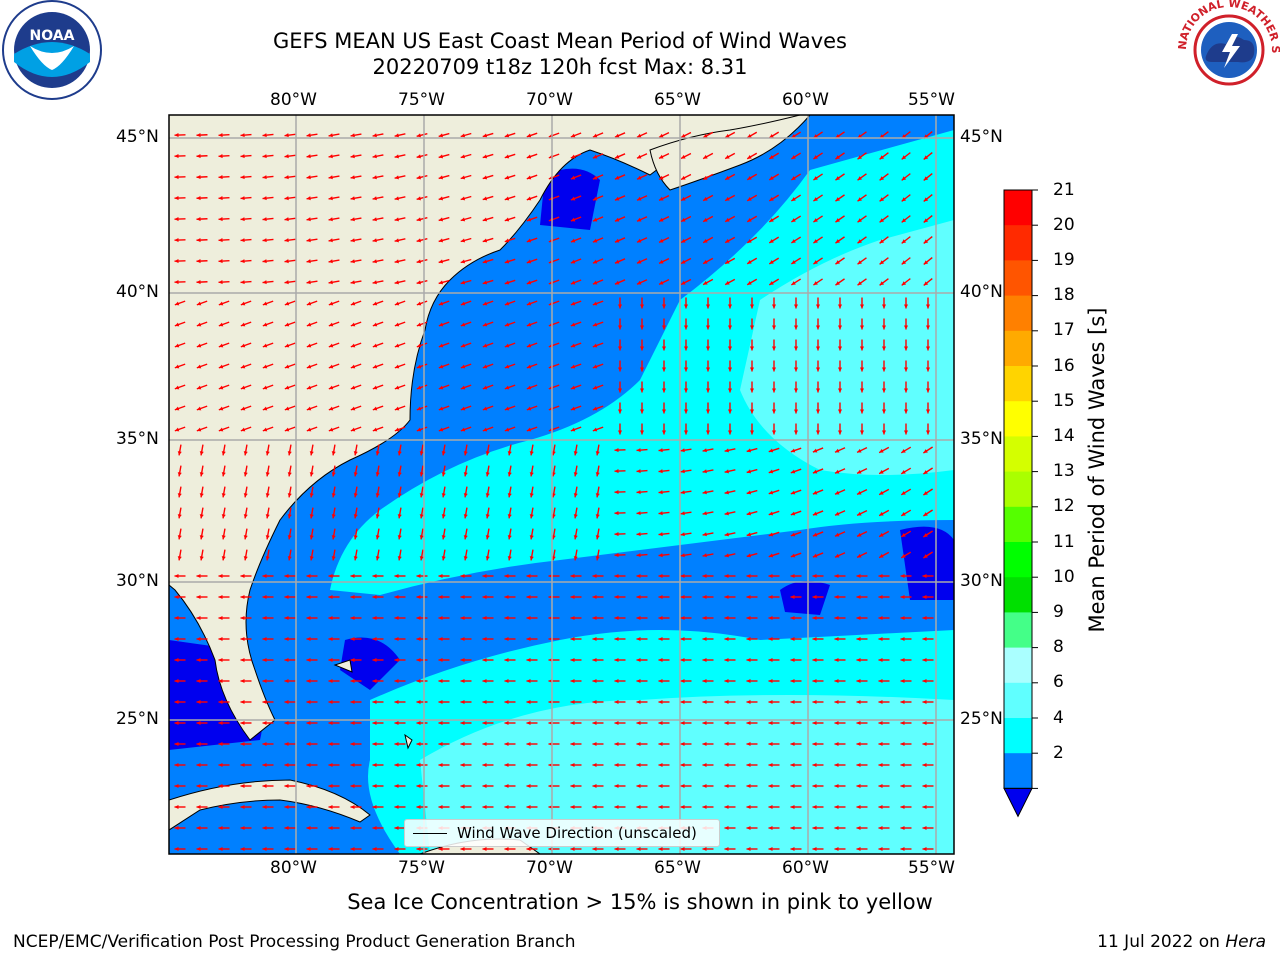  What do you see at coordinates (137, 719) in the screenshot?
I see `lat-label-left-25n: 25°N` at bounding box center [137, 719].